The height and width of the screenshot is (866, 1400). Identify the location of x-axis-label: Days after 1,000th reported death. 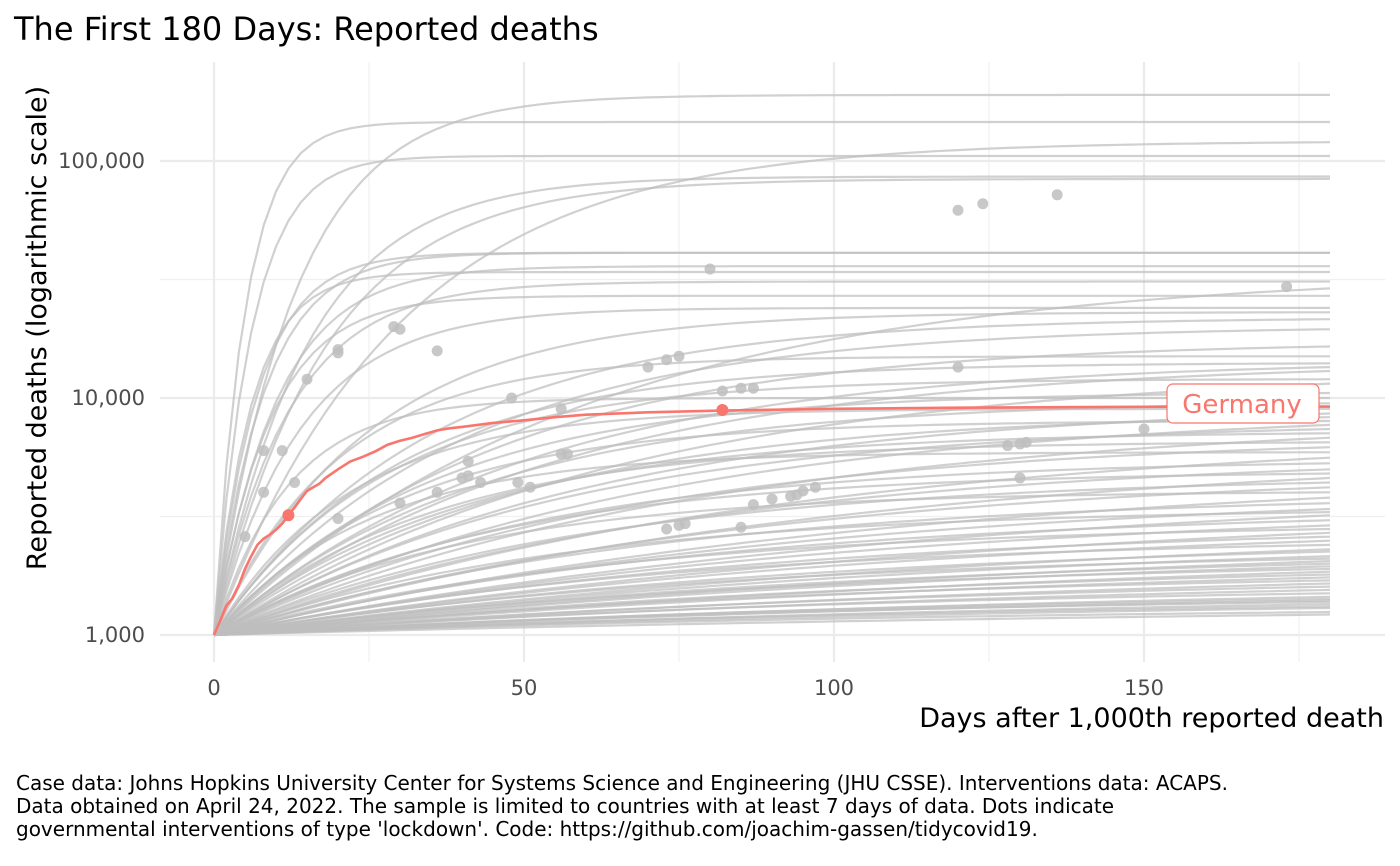
(1151, 718).